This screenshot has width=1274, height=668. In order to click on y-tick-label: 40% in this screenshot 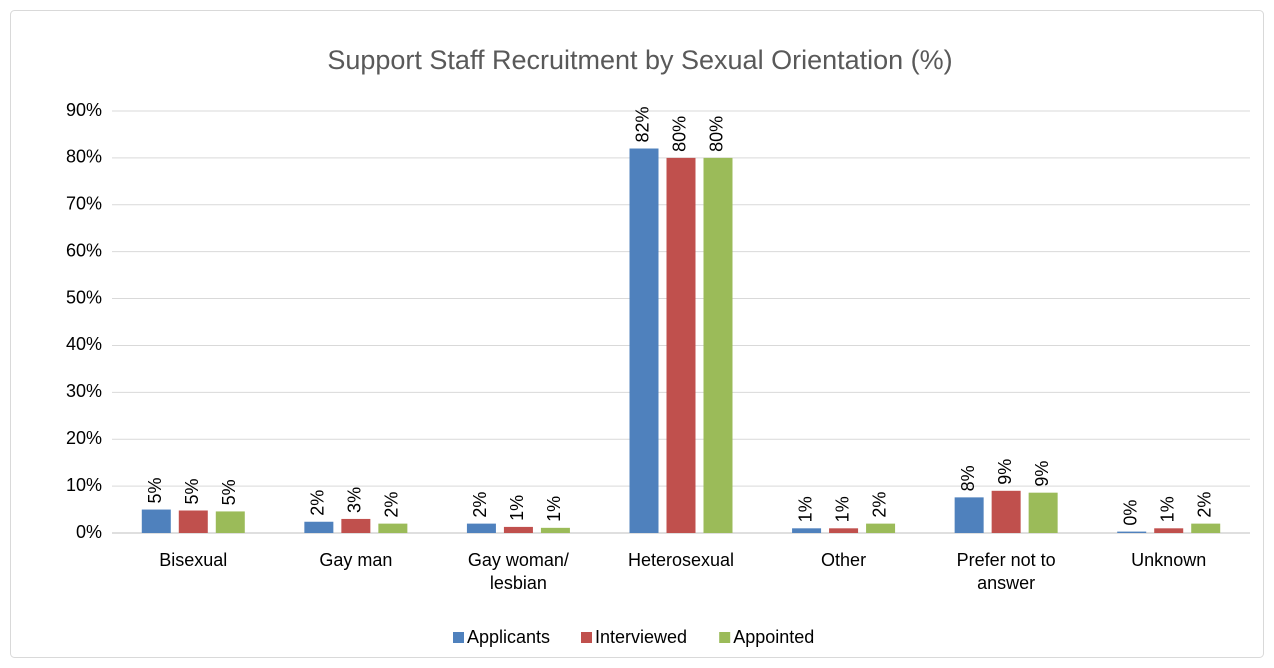, I will do `click(84, 344)`.